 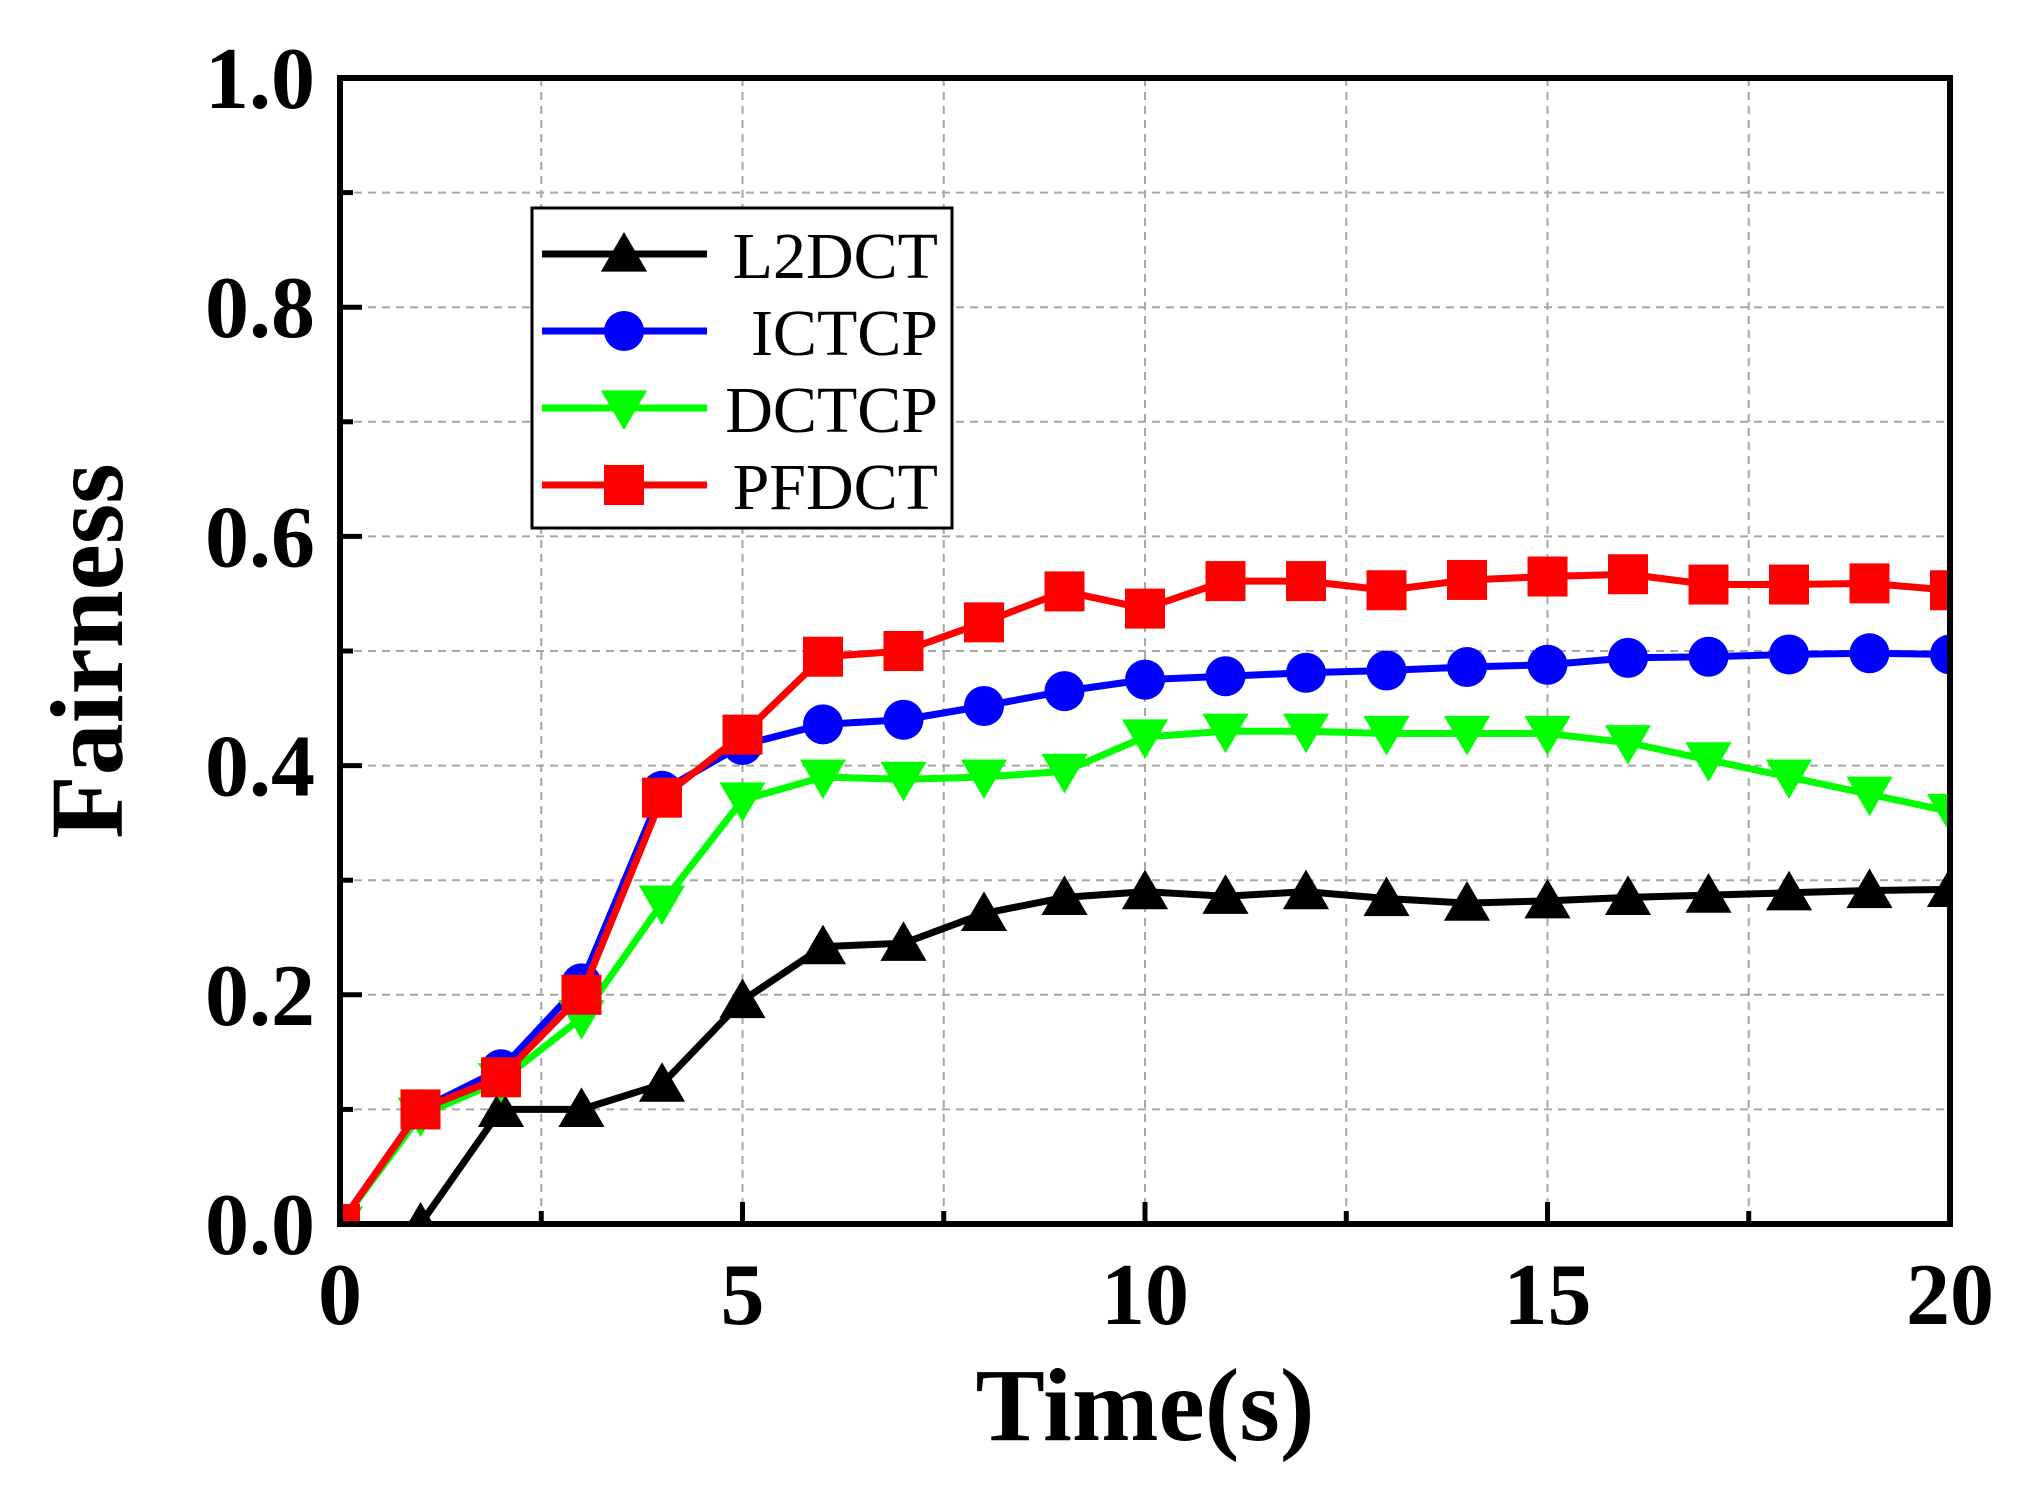 I want to click on legend-item-dctcp: DCTCP, so click(x=740, y=410).